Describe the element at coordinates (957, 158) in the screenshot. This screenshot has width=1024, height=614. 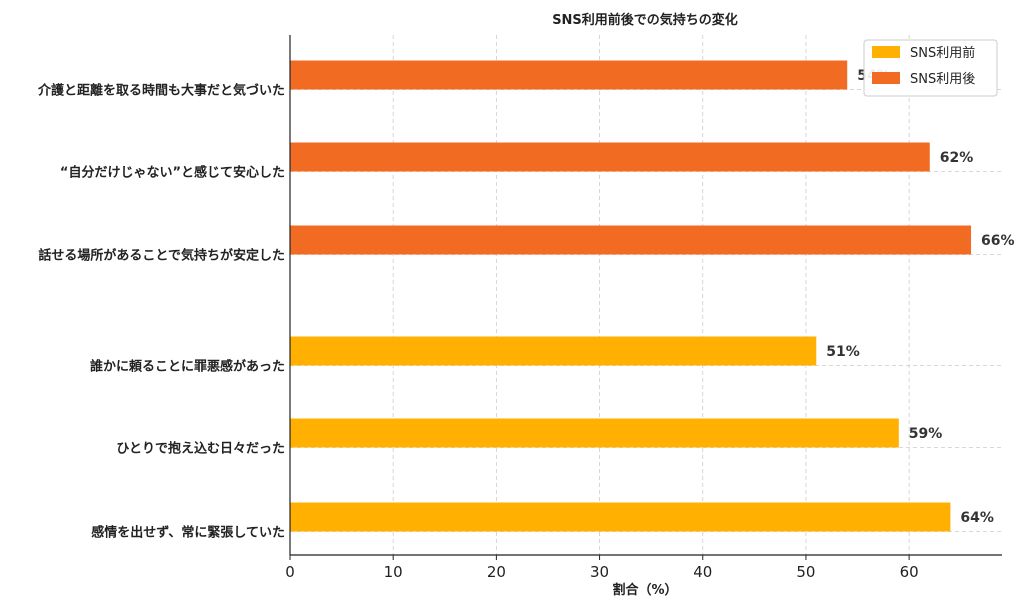
I see `data-label: 62%` at that location.